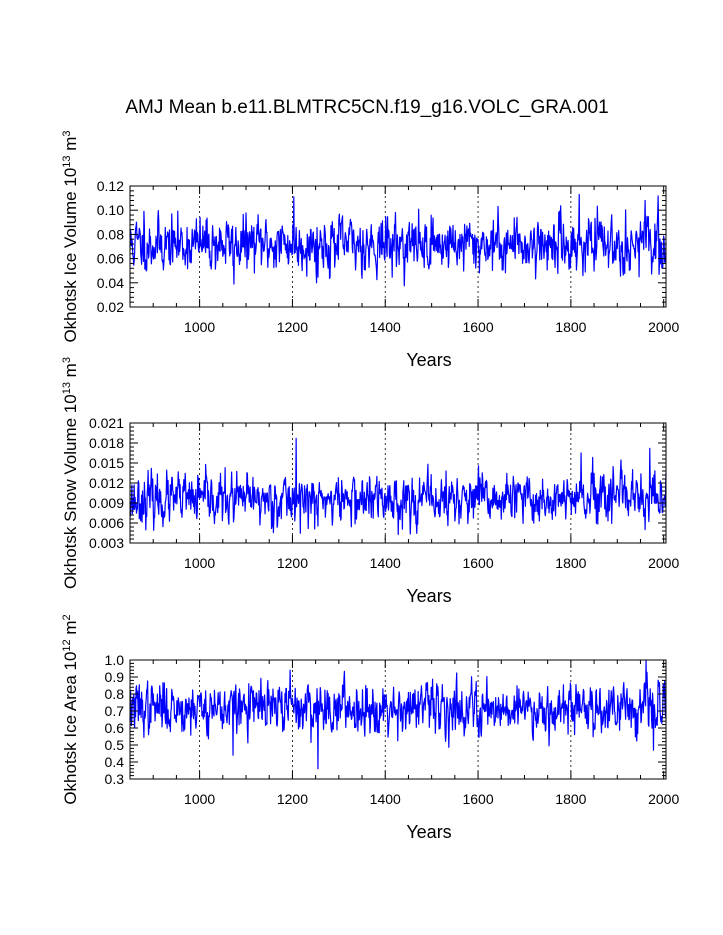 This screenshot has height=935, width=723. What do you see at coordinates (115, 745) in the screenshot?
I see `y-tick-label: 0.5` at bounding box center [115, 745].